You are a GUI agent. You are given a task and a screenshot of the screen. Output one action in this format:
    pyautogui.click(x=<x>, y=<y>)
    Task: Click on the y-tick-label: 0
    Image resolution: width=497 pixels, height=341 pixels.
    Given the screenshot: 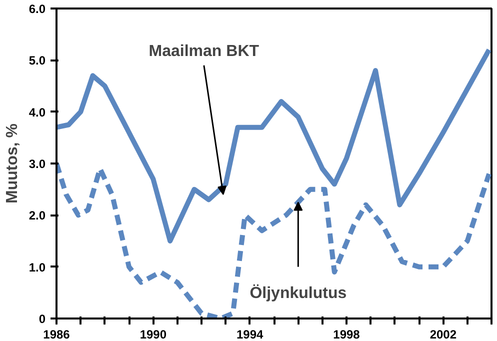 What is the action you would take?
    pyautogui.click(x=42, y=319)
    